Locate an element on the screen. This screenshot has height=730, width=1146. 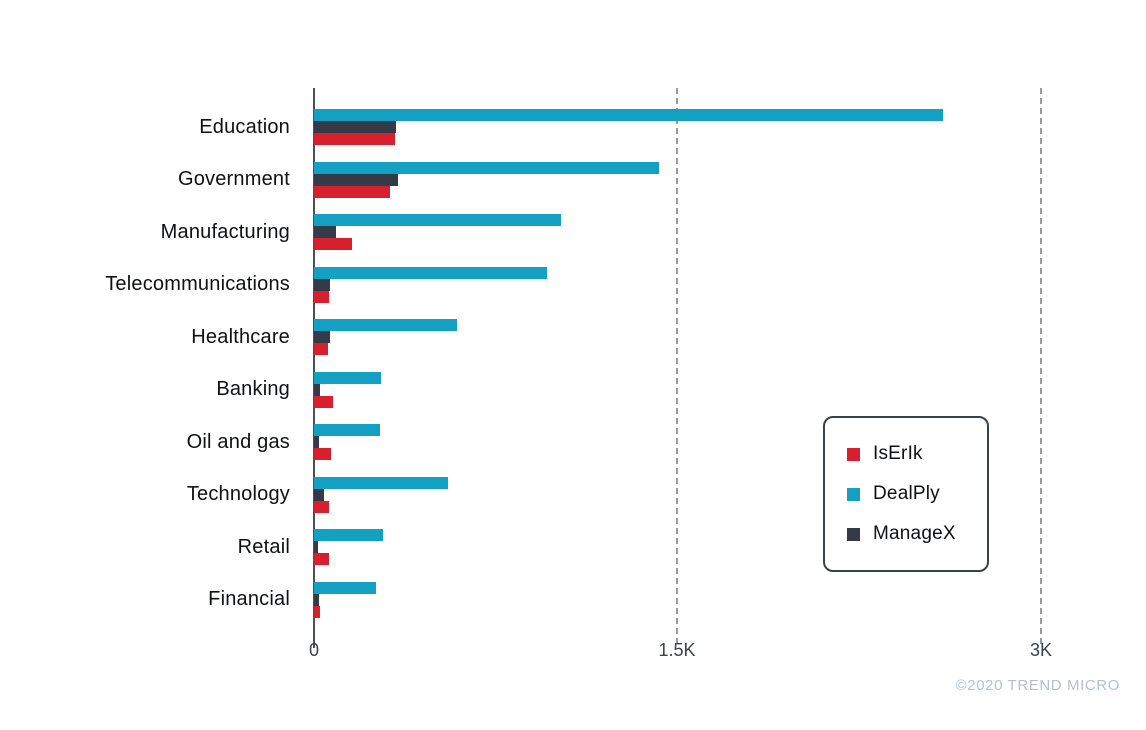
category-label-education: Education is located at coordinates (244, 126).